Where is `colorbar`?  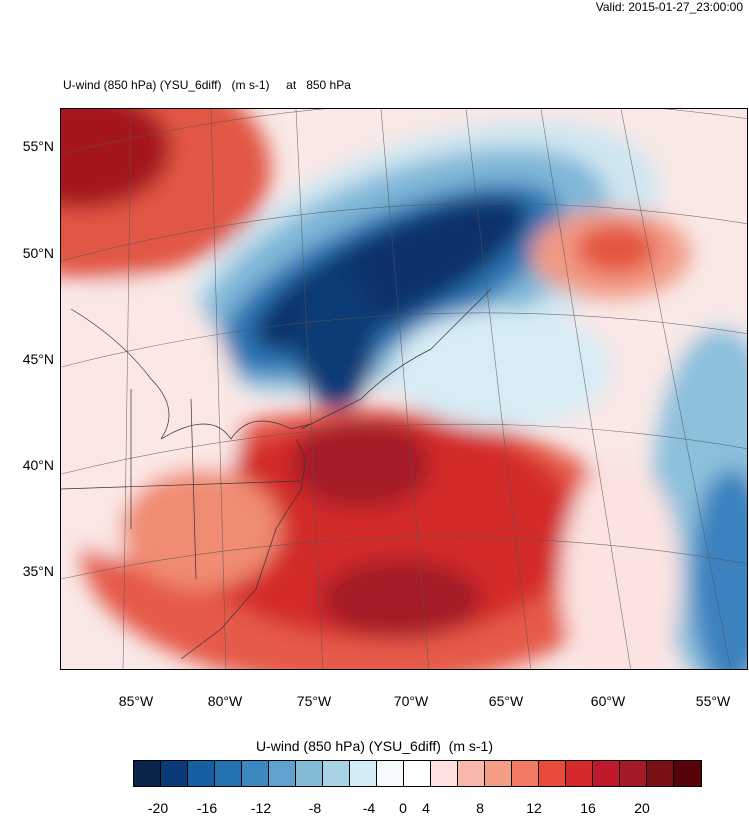 colorbar is located at coordinates (417, 773).